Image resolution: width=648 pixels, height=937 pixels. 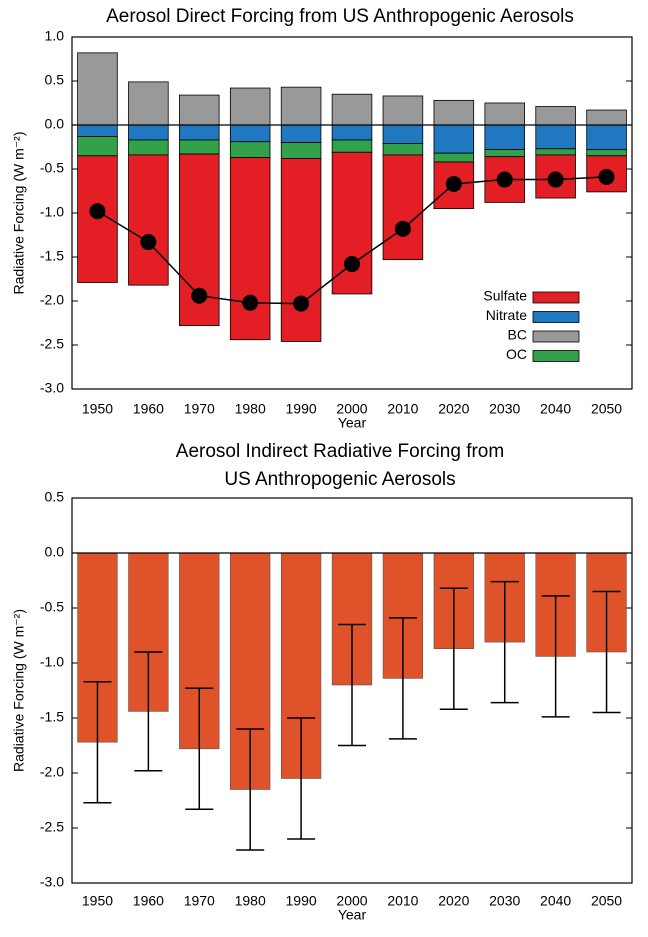 I want to click on legend-label: Sulfate, so click(x=505, y=296).